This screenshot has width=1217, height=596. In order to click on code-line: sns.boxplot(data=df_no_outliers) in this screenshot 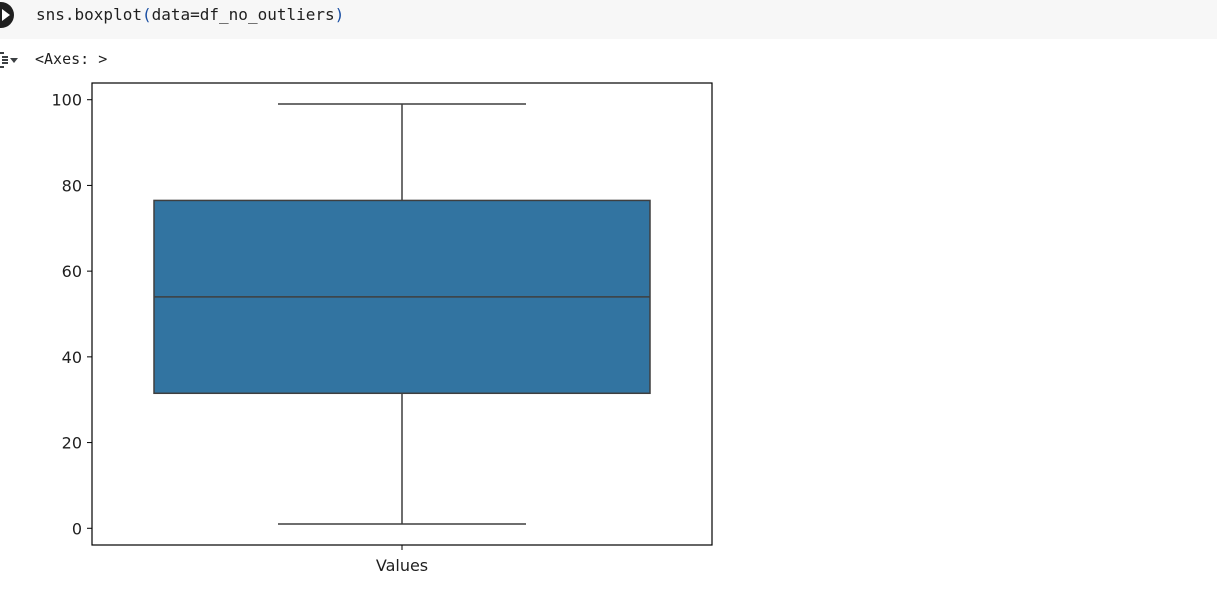, I will do `click(190, 14)`.